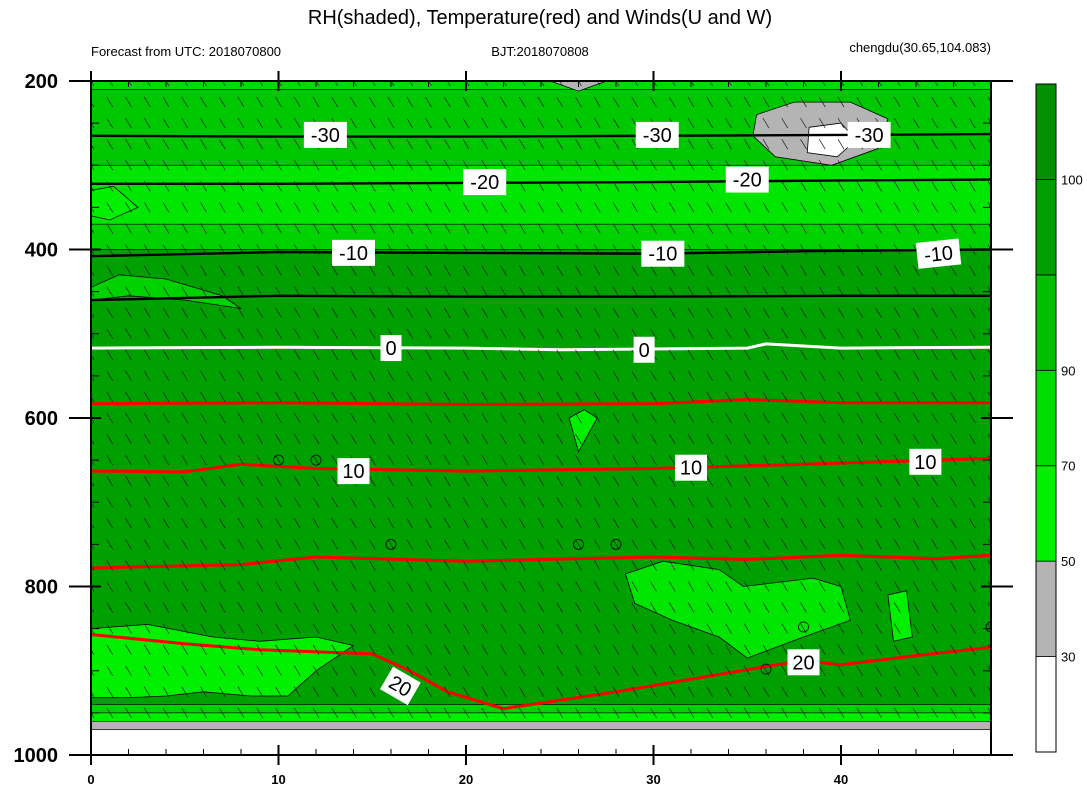 This screenshot has width=1087, height=806. Describe the element at coordinates (541, 717) in the screenshot. I see `rh-band` at that location.